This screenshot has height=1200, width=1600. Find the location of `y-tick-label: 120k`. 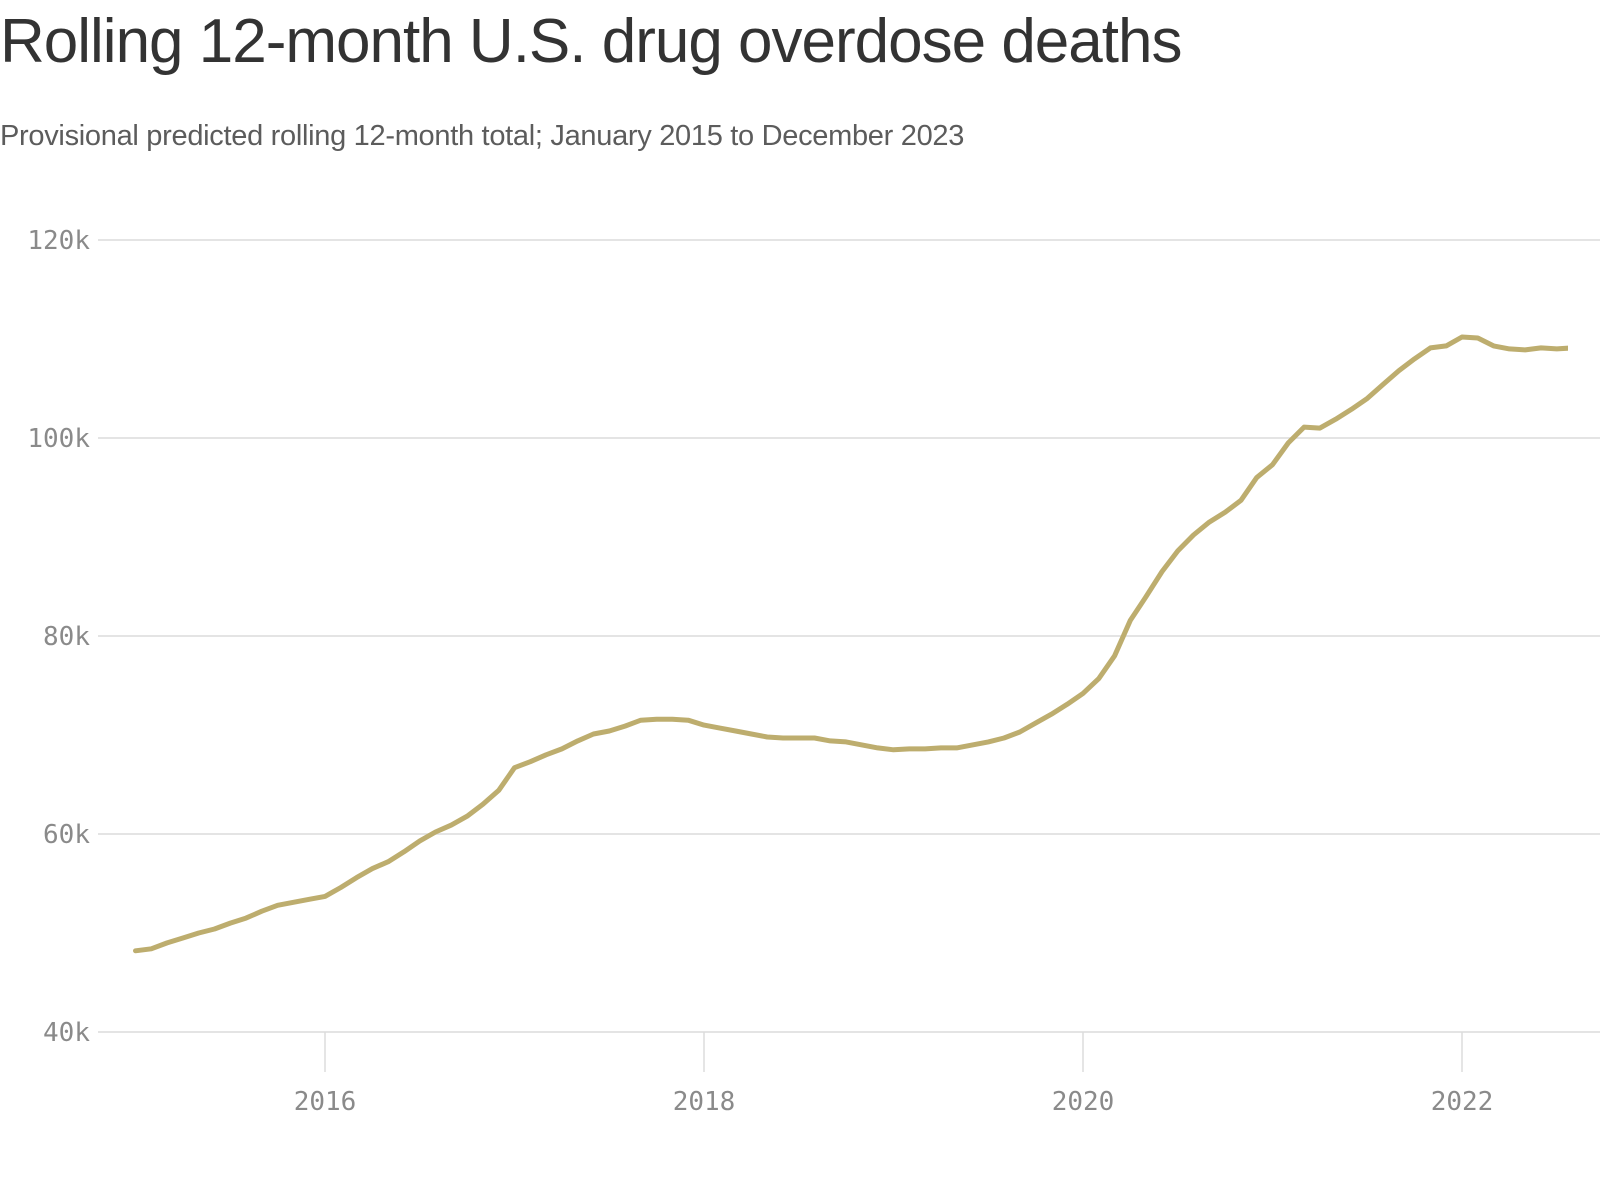

y-tick-label: 120k is located at coordinates (58, 241).